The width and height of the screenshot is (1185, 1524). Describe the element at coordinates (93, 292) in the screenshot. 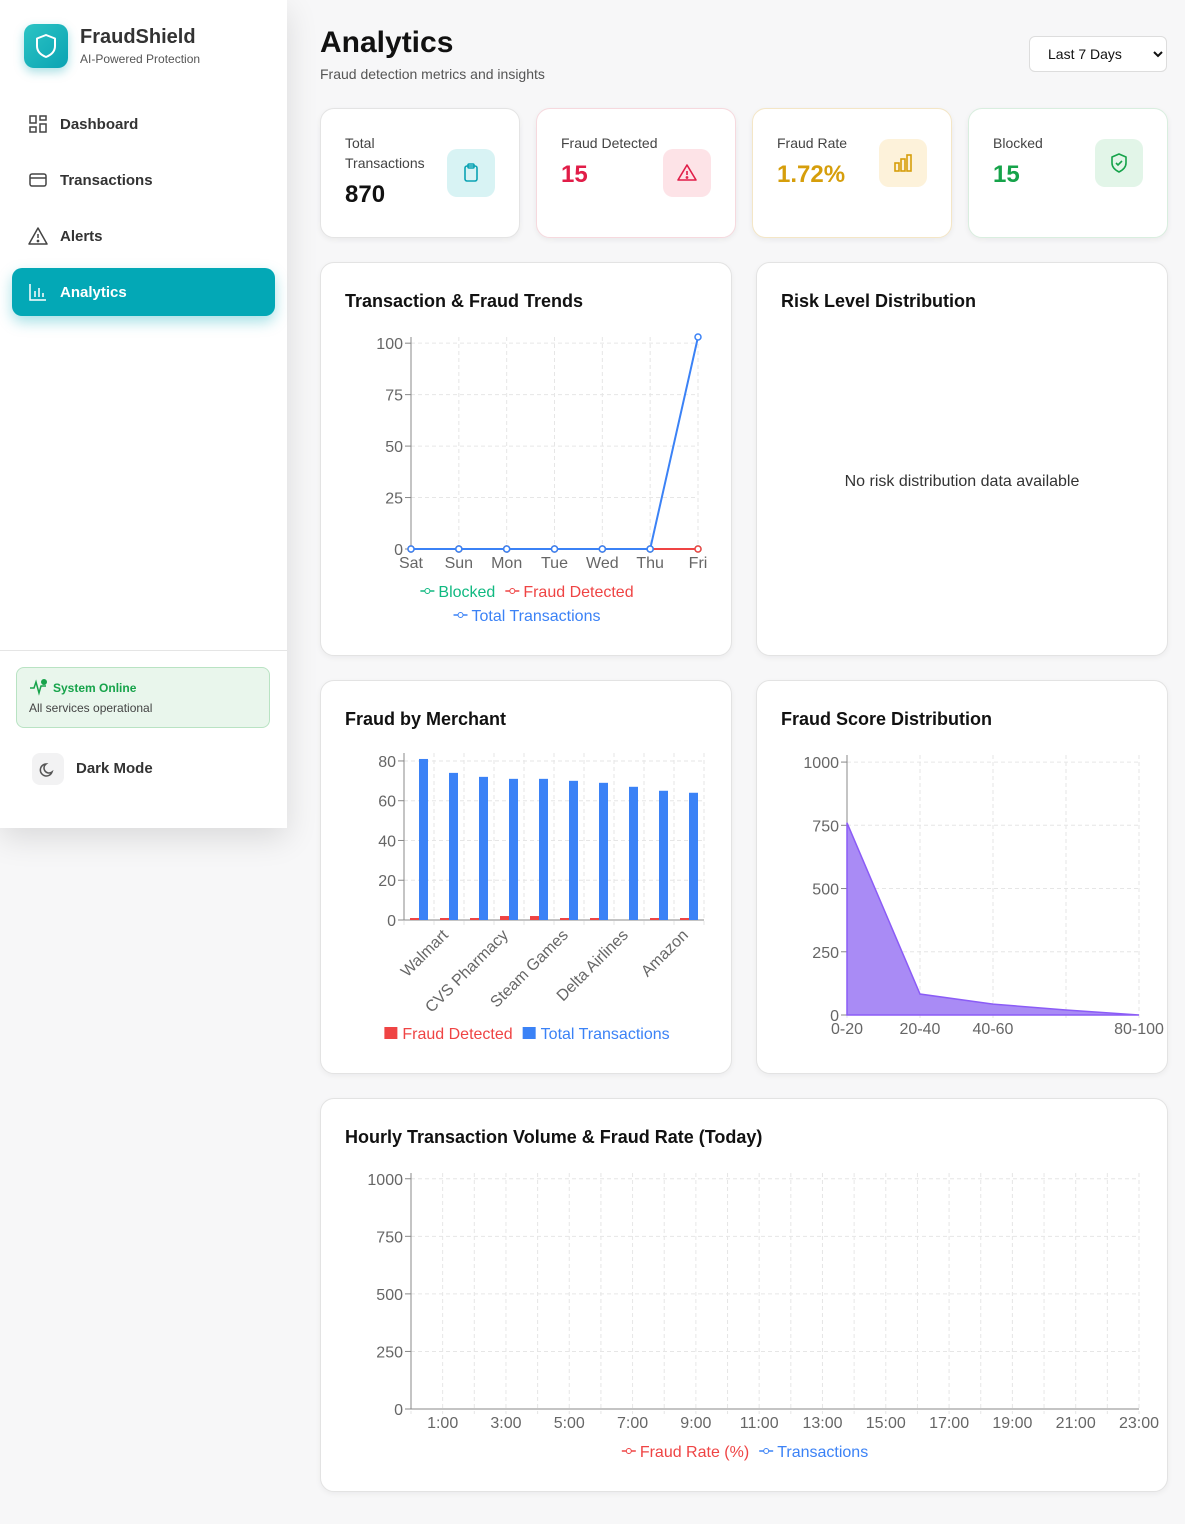

I see `nav-label: Analytics` at that location.